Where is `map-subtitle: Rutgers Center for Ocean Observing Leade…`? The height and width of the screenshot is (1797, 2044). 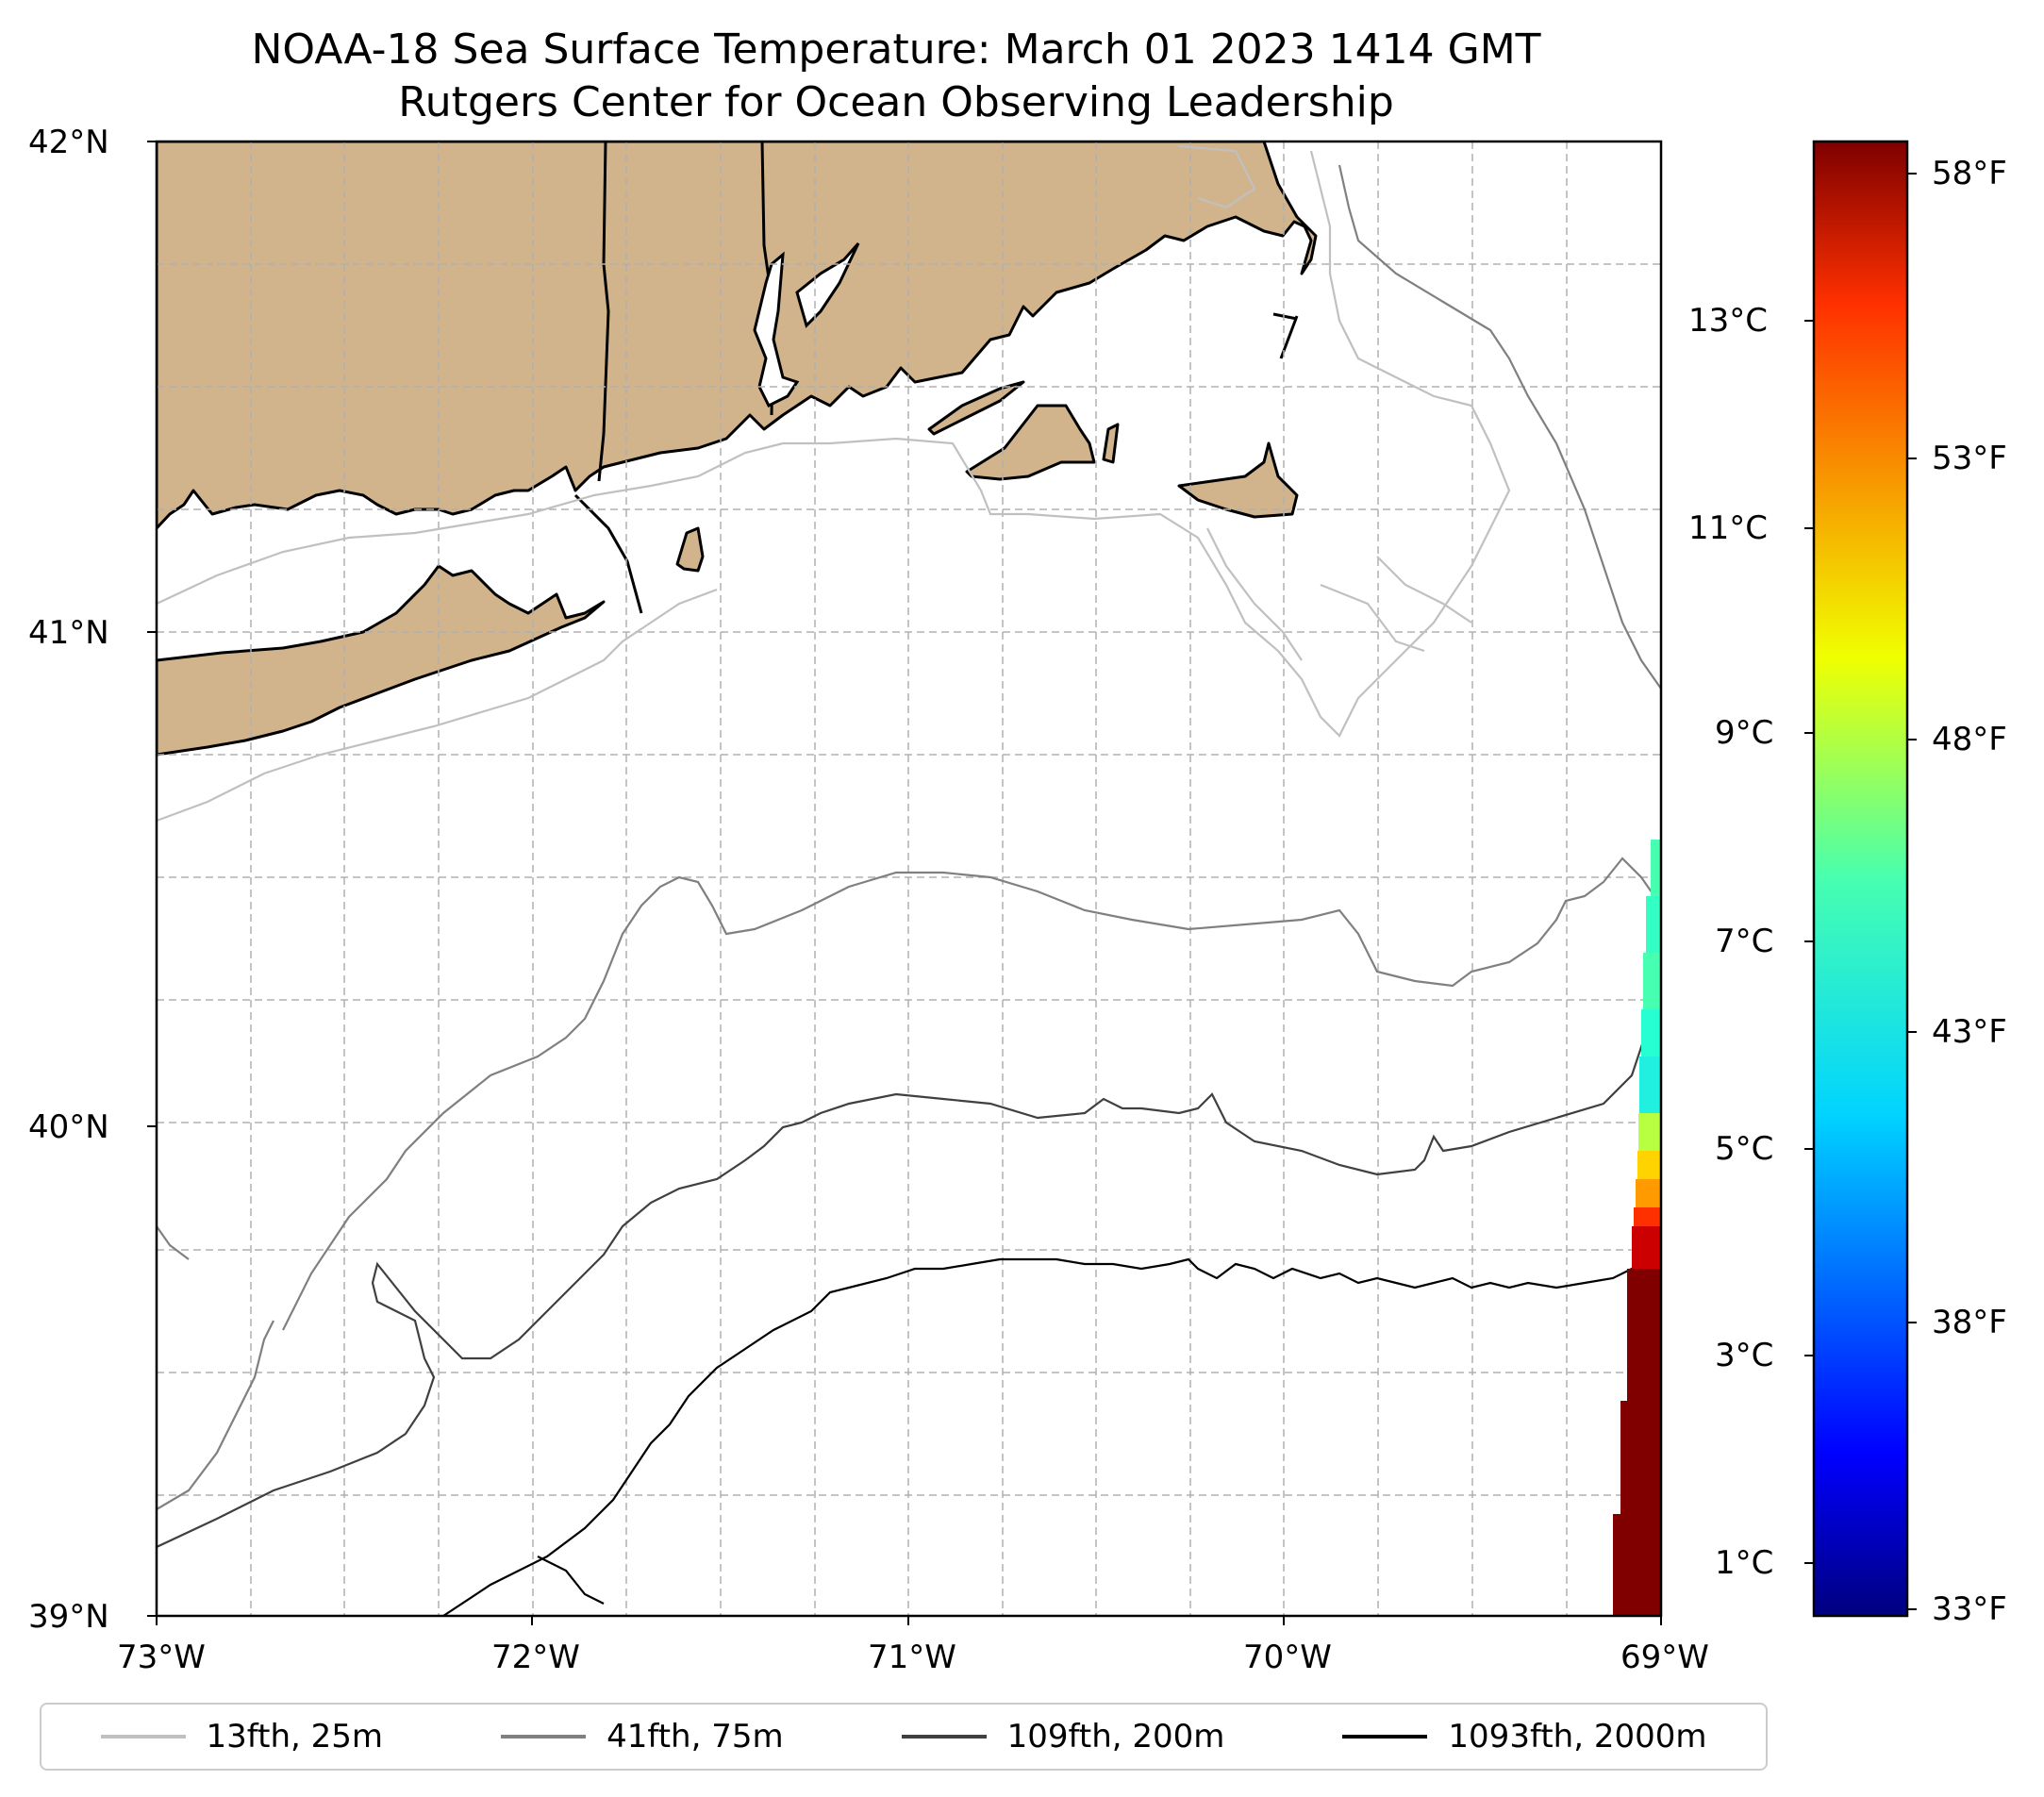 map-subtitle: Rutgers Center for Ocean Observing Leade… is located at coordinates (896, 102).